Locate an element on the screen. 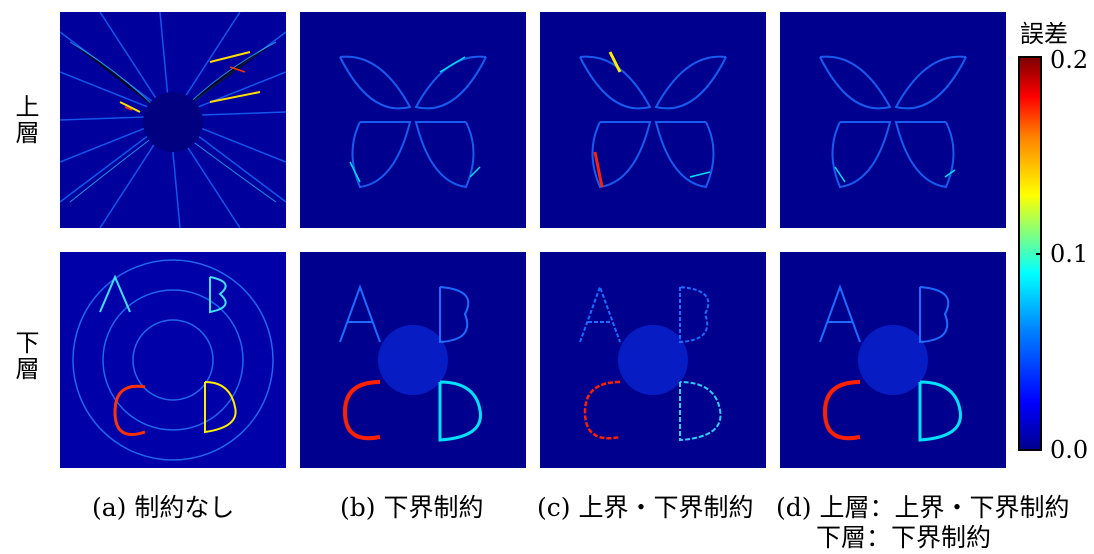 The image size is (1094, 554). caption-d-line1: (d) 上層：上界・下界制約 is located at coordinates (923, 507).